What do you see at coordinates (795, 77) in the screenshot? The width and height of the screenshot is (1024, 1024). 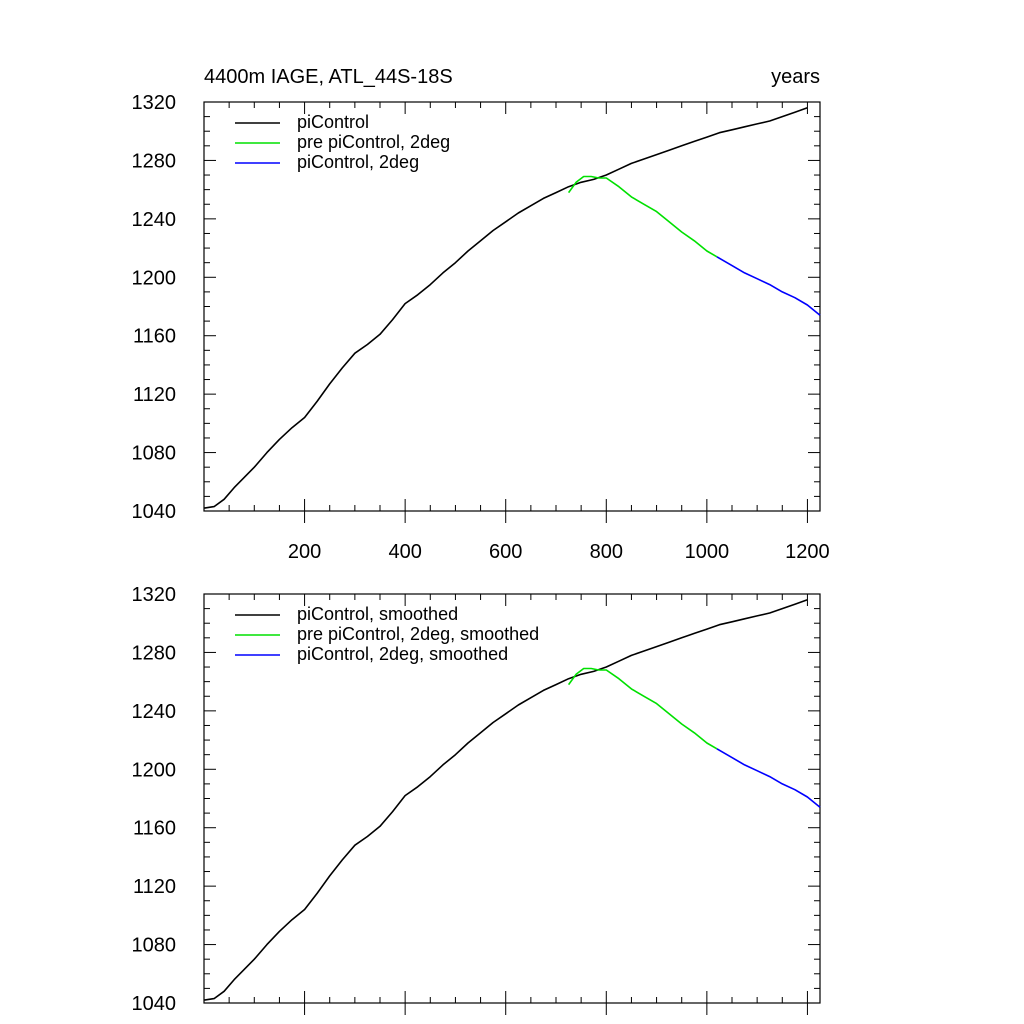 I see `chart-right-title: years` at bounding box center [795, 77].